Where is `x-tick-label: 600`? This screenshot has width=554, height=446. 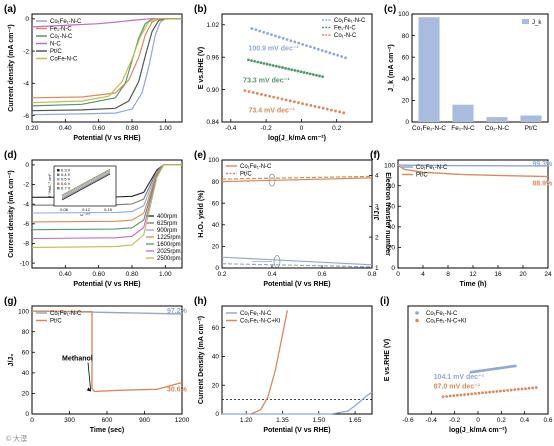
x-tick-label: 600 is located at coordinates (107, 420).